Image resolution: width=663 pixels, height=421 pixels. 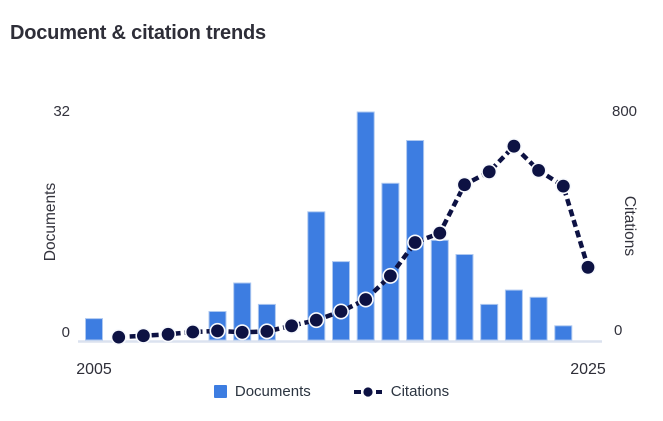 What do you see at coordinates (138, 33) in the screenshot?
I see `chart-title: Document & citation trends` at bounding box center [138, 33].